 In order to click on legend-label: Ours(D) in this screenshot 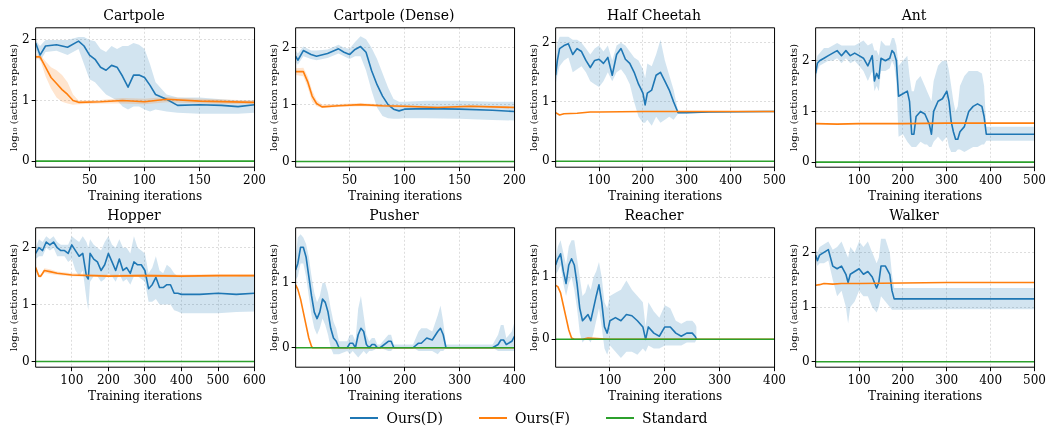, I will do `click(414, 418)`.